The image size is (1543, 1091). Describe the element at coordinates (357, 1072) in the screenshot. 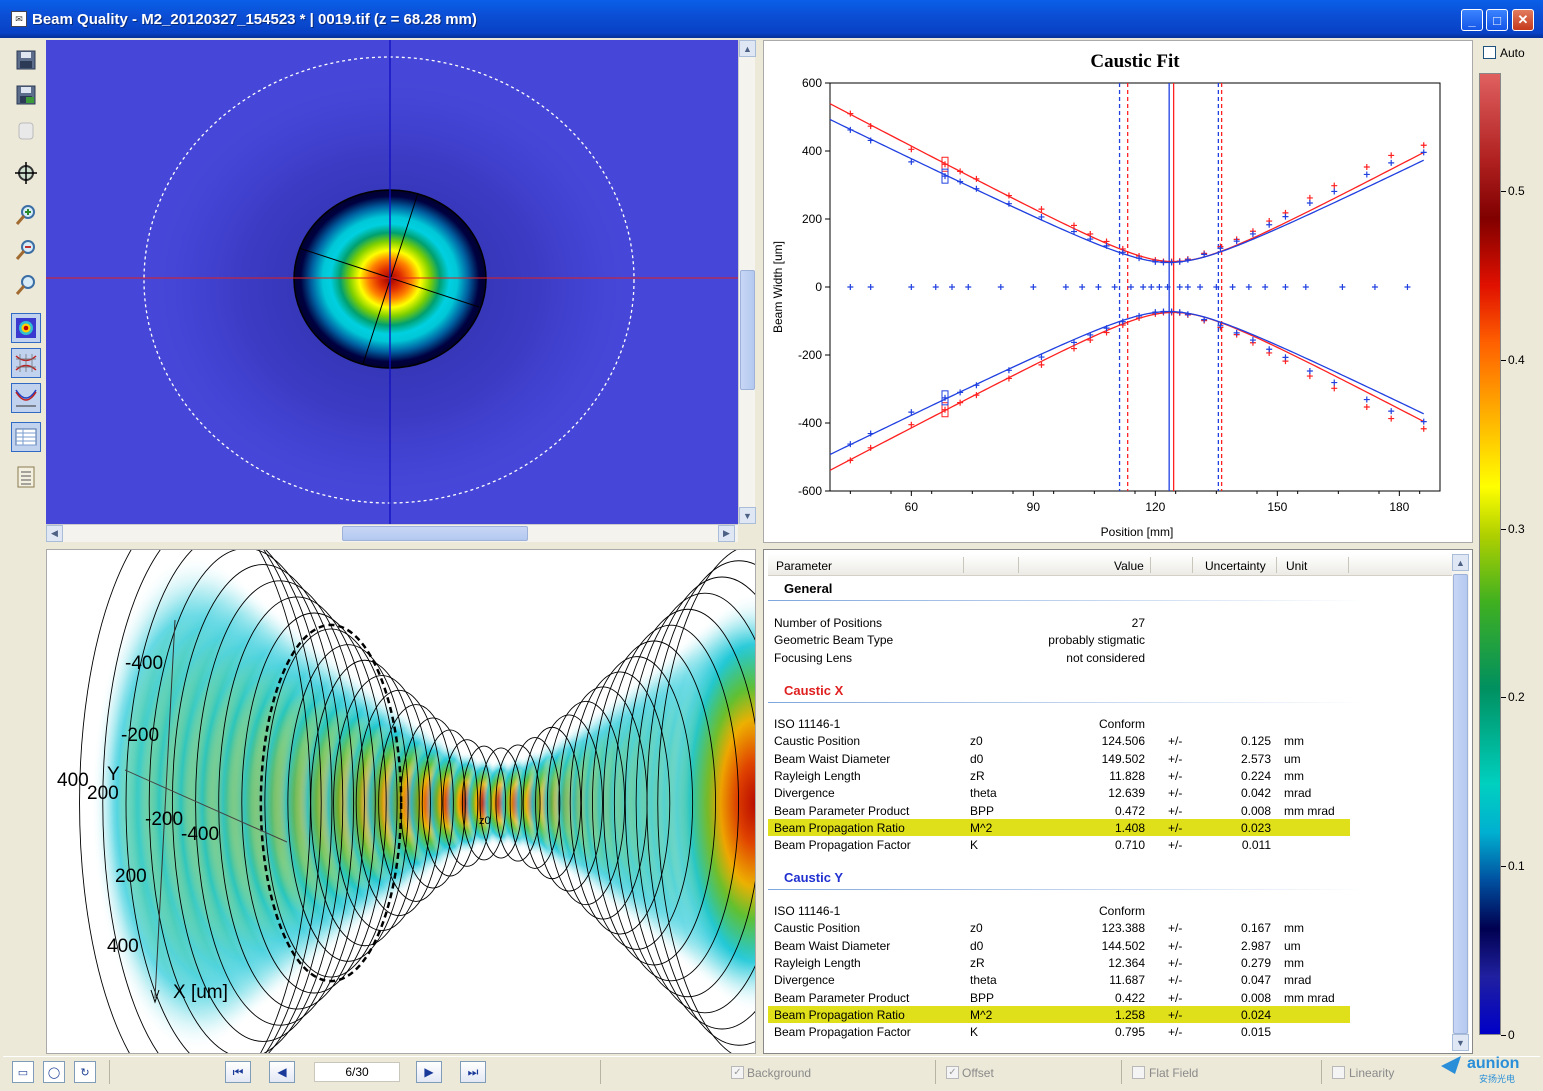

I see `frame-indicator: 6/30` at that location.